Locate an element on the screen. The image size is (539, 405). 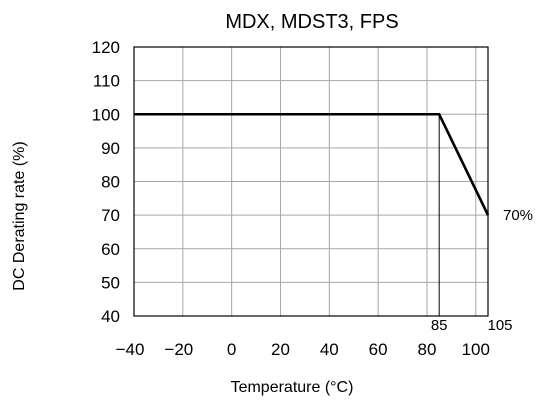
x-tick-label: −40 is located at coordinates (130, 349).